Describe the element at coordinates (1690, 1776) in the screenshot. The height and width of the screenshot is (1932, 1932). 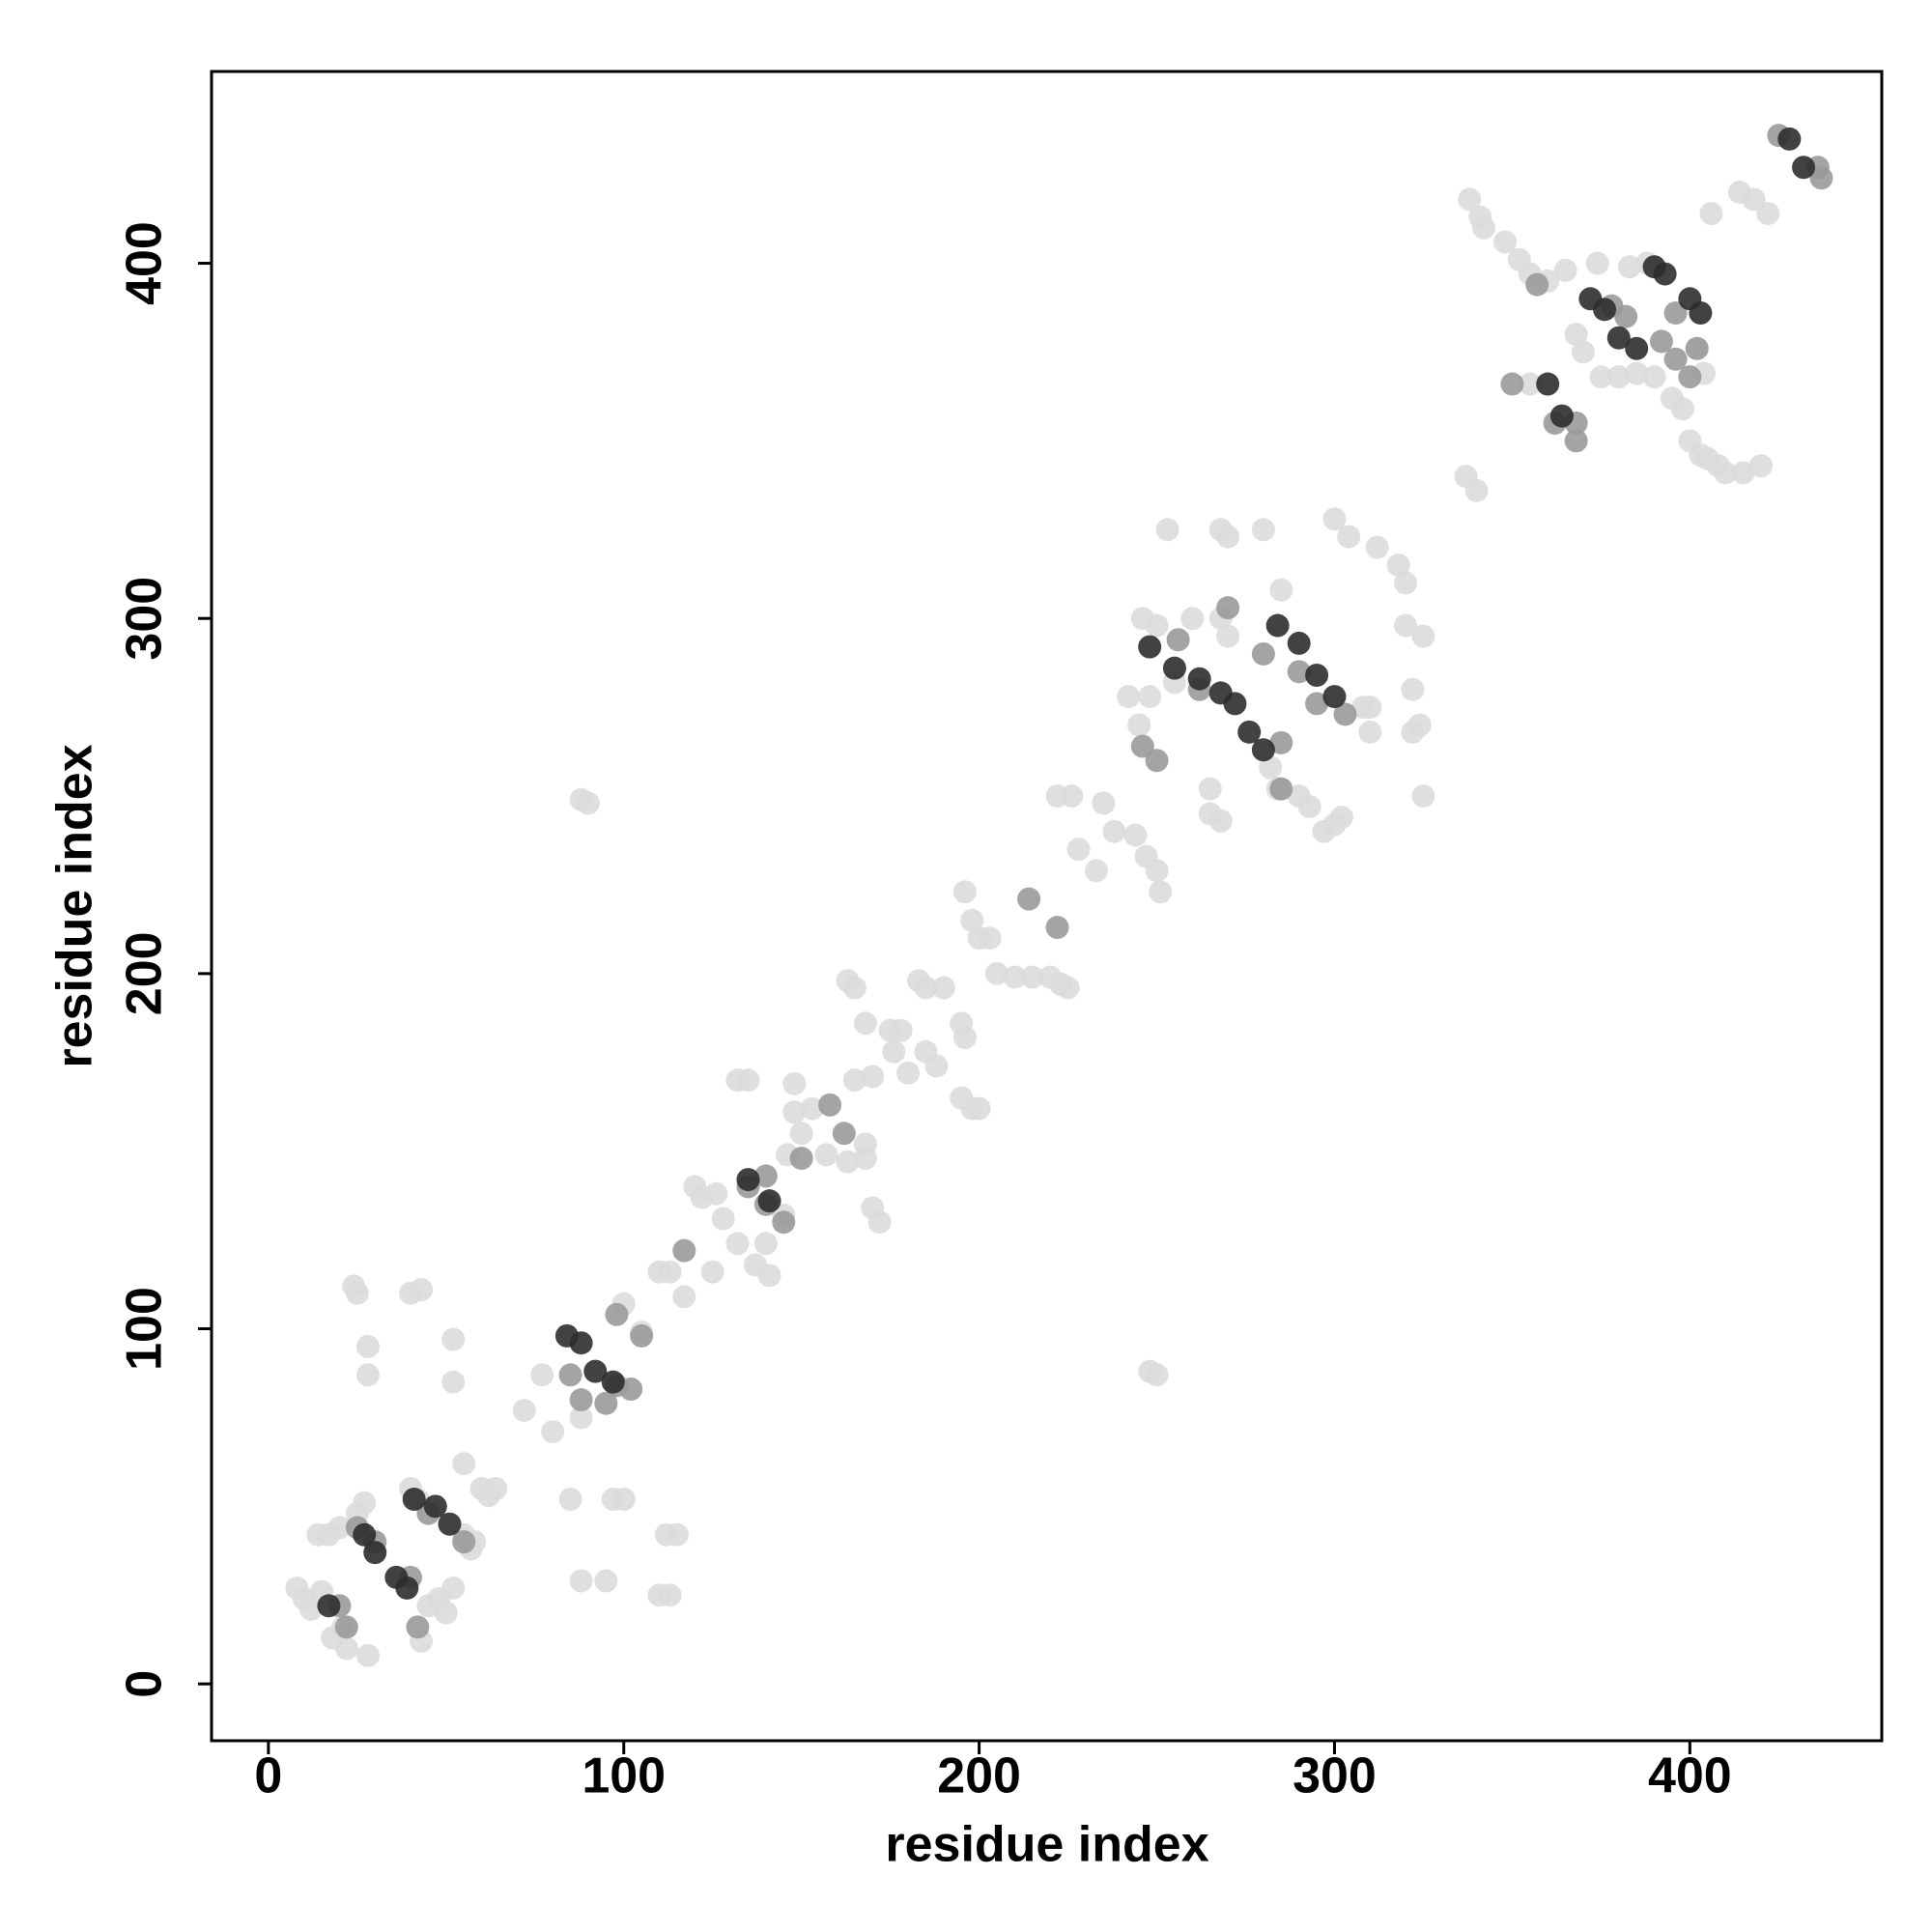
I see `x-tick-label: 400` at that location.